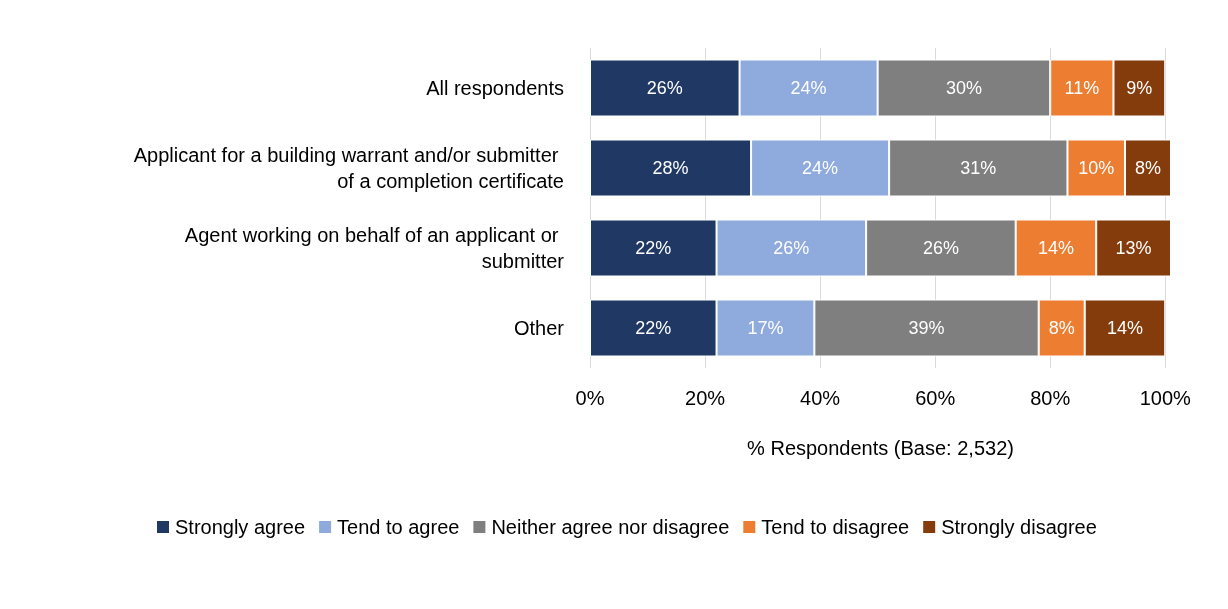 The width and height of the screenshot is (1228, 609). I want to click on x-tick-label: 0%, so click(590, 398).